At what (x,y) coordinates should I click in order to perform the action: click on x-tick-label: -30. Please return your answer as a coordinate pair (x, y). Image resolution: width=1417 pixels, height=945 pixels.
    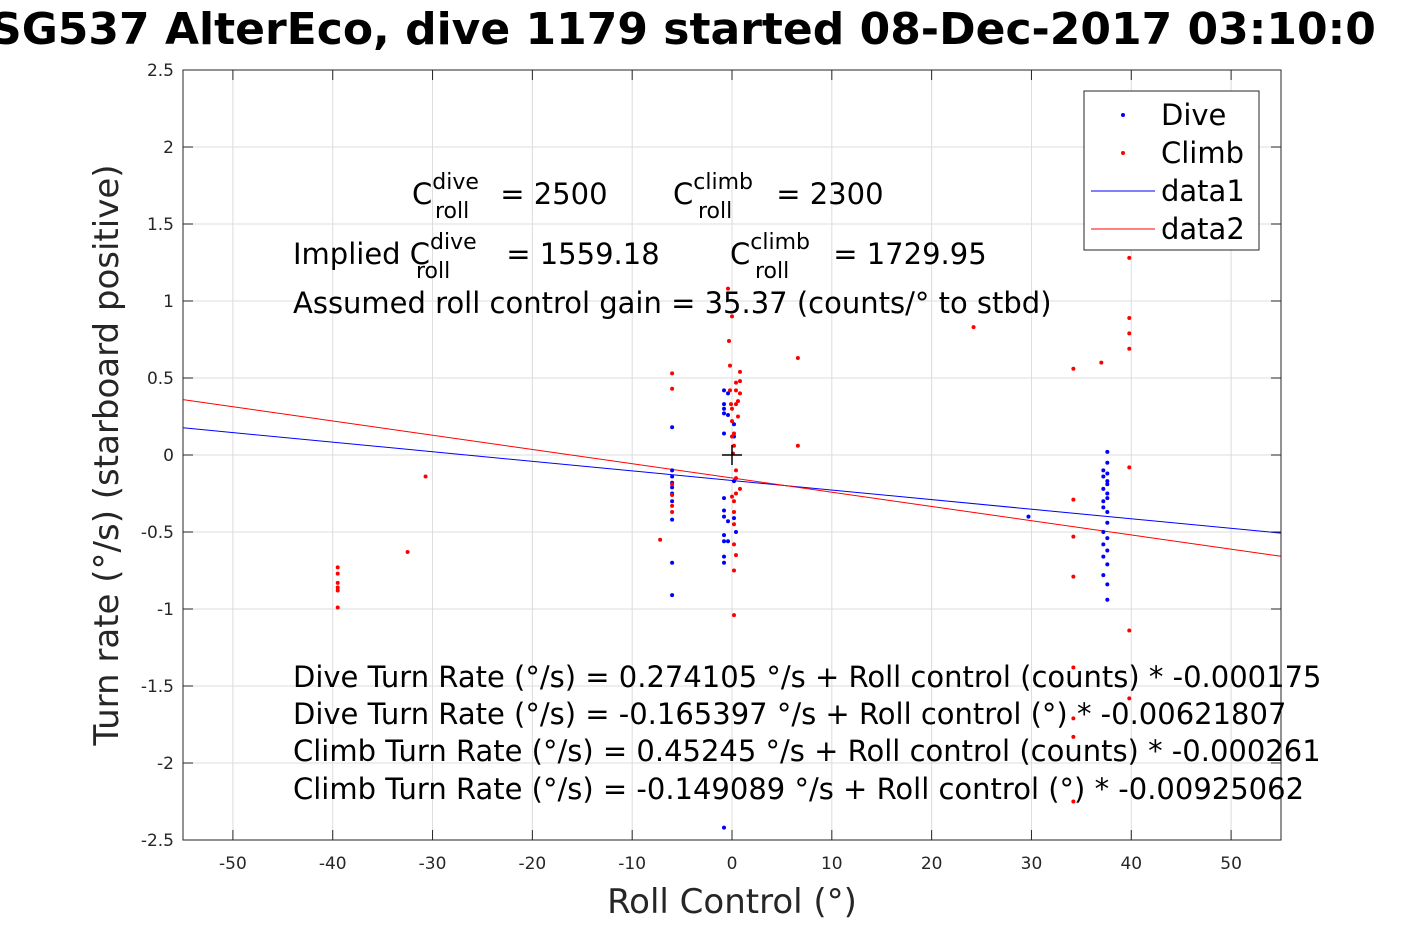
    Looking at the image, I should click on (433, 864).